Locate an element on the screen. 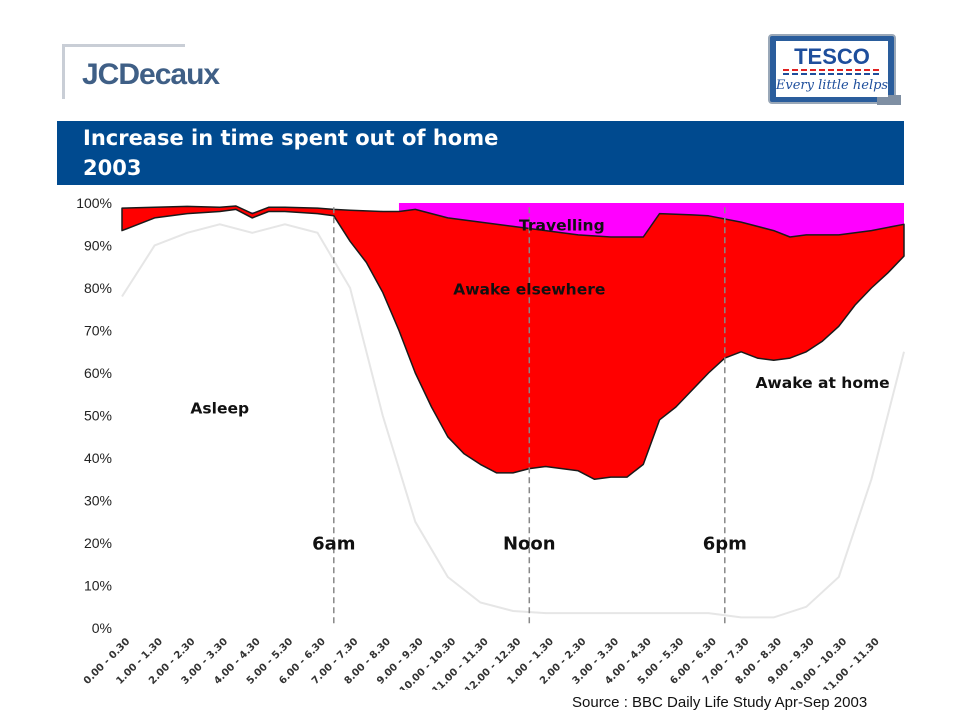  jcdecaux-logo: JCDecaux is located at coordinates (147, 74).